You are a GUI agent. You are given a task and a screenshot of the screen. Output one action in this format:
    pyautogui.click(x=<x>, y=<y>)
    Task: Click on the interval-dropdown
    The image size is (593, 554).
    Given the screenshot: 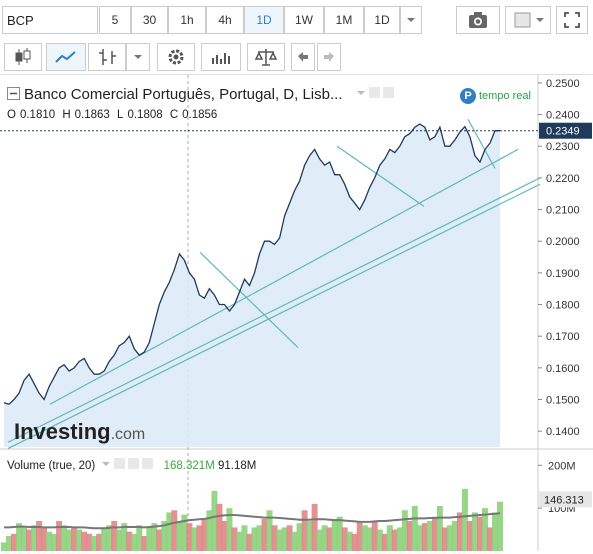 What is the action you would take?
    pyautogui.click(x=411, y=20)
    